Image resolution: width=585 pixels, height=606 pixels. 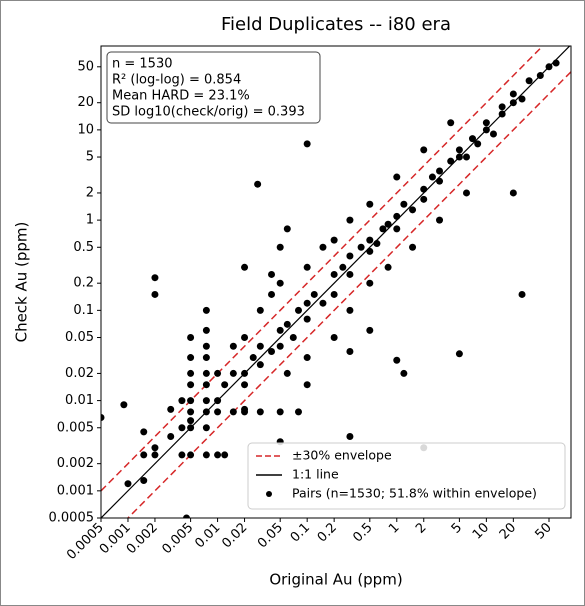 I want to click on y-tick-label: 0.001, so click(x=75, y=490).